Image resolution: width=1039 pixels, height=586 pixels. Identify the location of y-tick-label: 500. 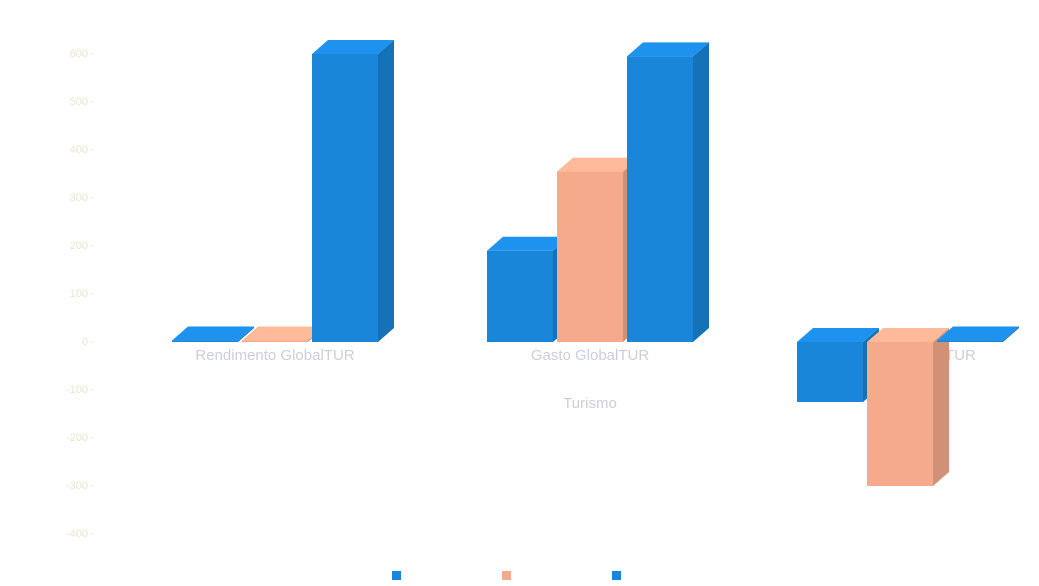
(79, 102).